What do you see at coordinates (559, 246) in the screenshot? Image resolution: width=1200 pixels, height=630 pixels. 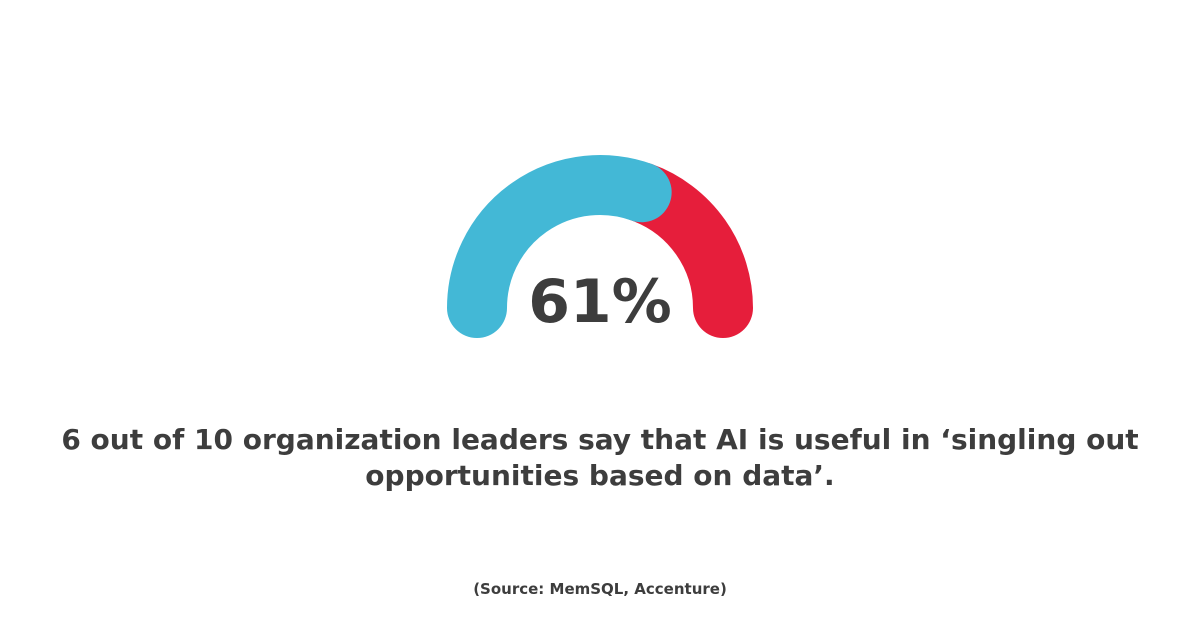 I see `gauge-value-segment` at bounding box center [559, 246].